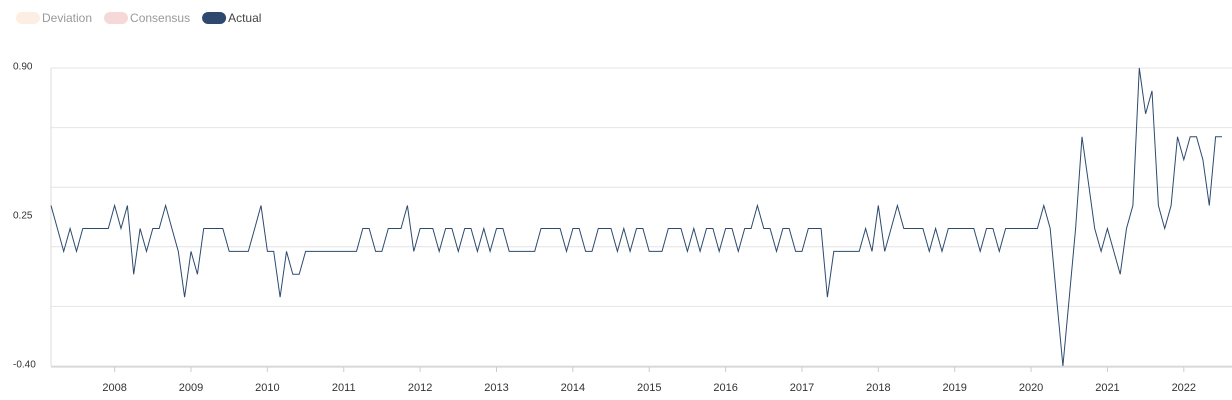  What do you see at coordinates (725, 388) in the screenshot?
I see `x-tick-label: 2016` at bounding box center [725, 388].